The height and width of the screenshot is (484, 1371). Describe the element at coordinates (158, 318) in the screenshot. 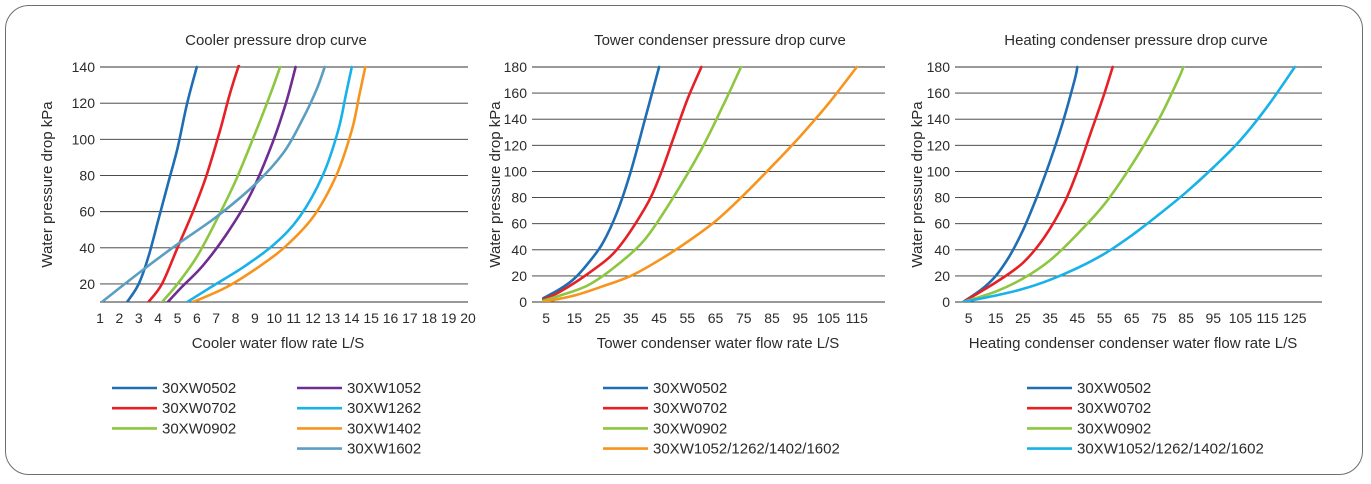

I see `x-tick-label: 4` at that location.